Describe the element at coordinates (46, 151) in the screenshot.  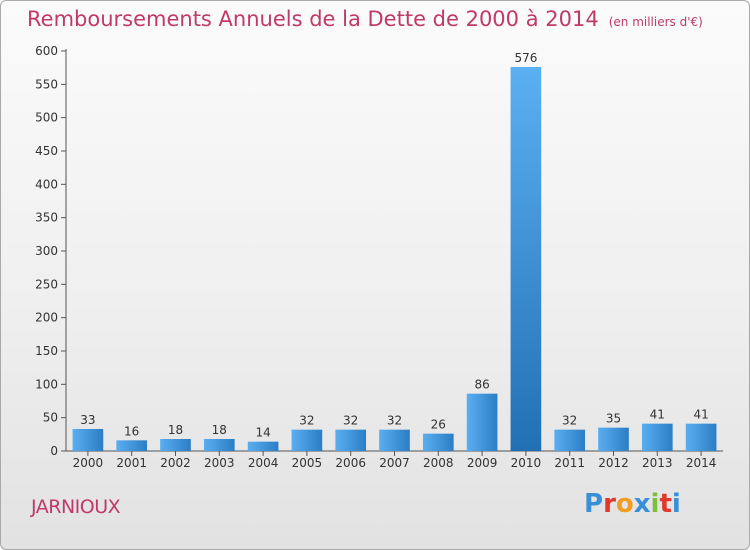
I see `y-tick-label: 450` at that location.